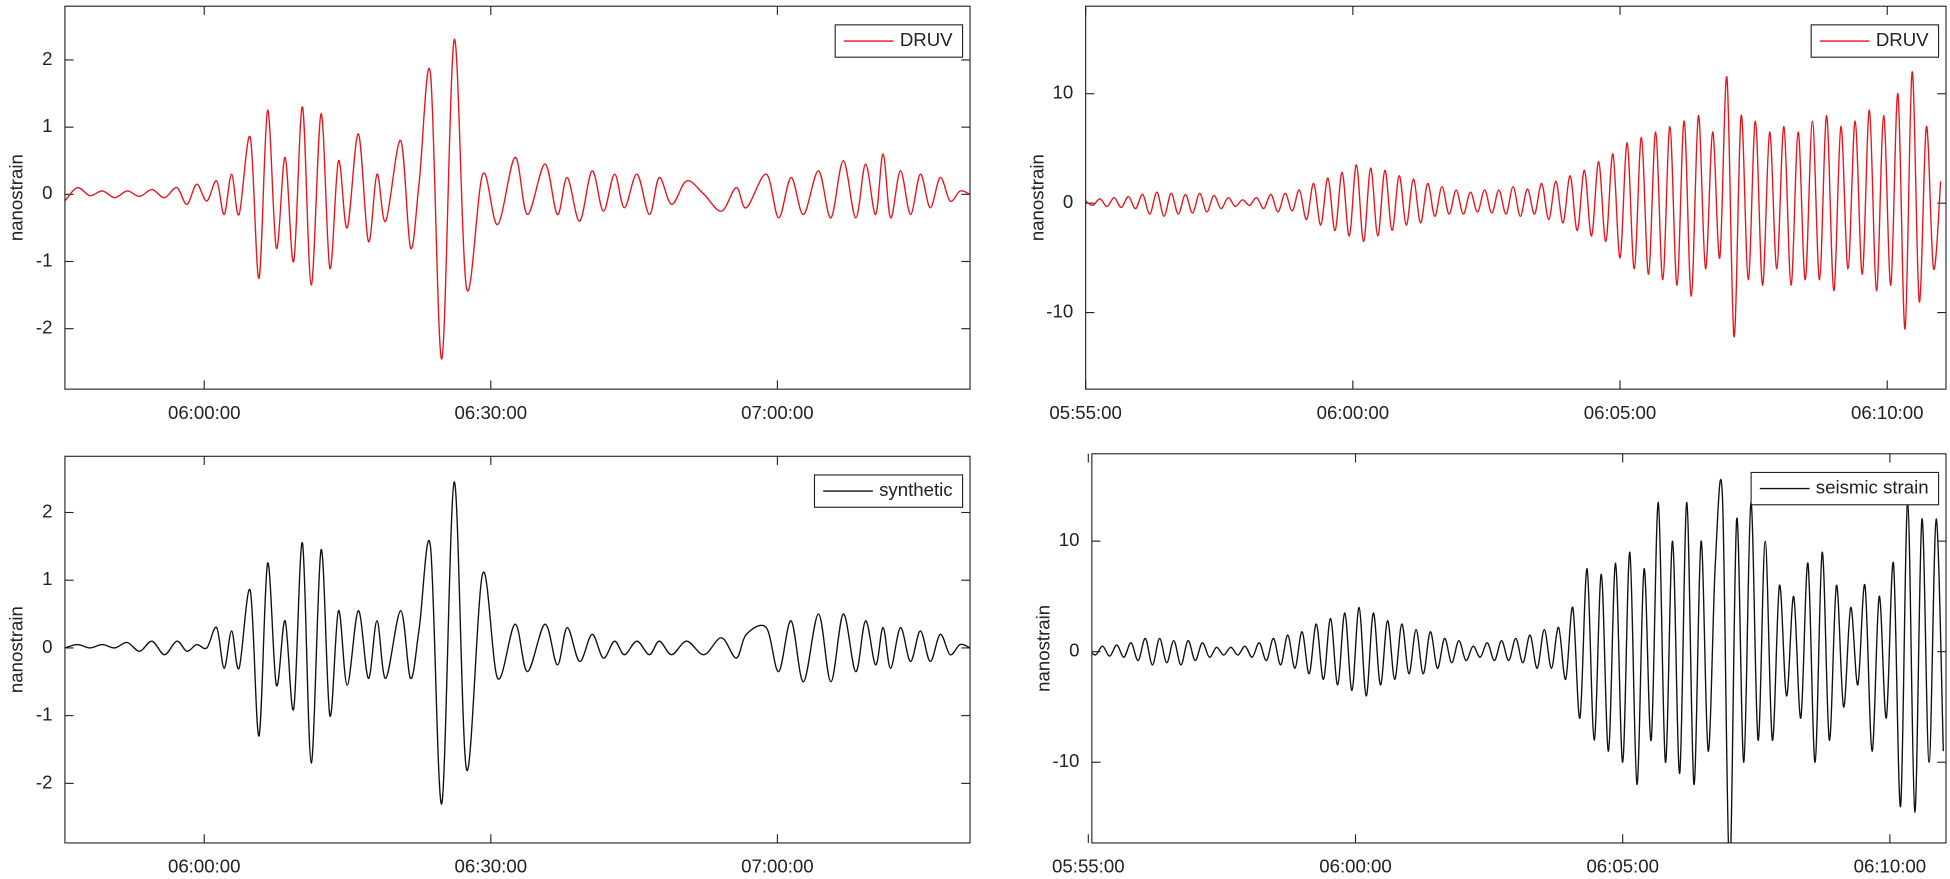 The width and height of the screenshot is (1950, 879). I want to click on legend-label: synthetic, so click(915, 489).